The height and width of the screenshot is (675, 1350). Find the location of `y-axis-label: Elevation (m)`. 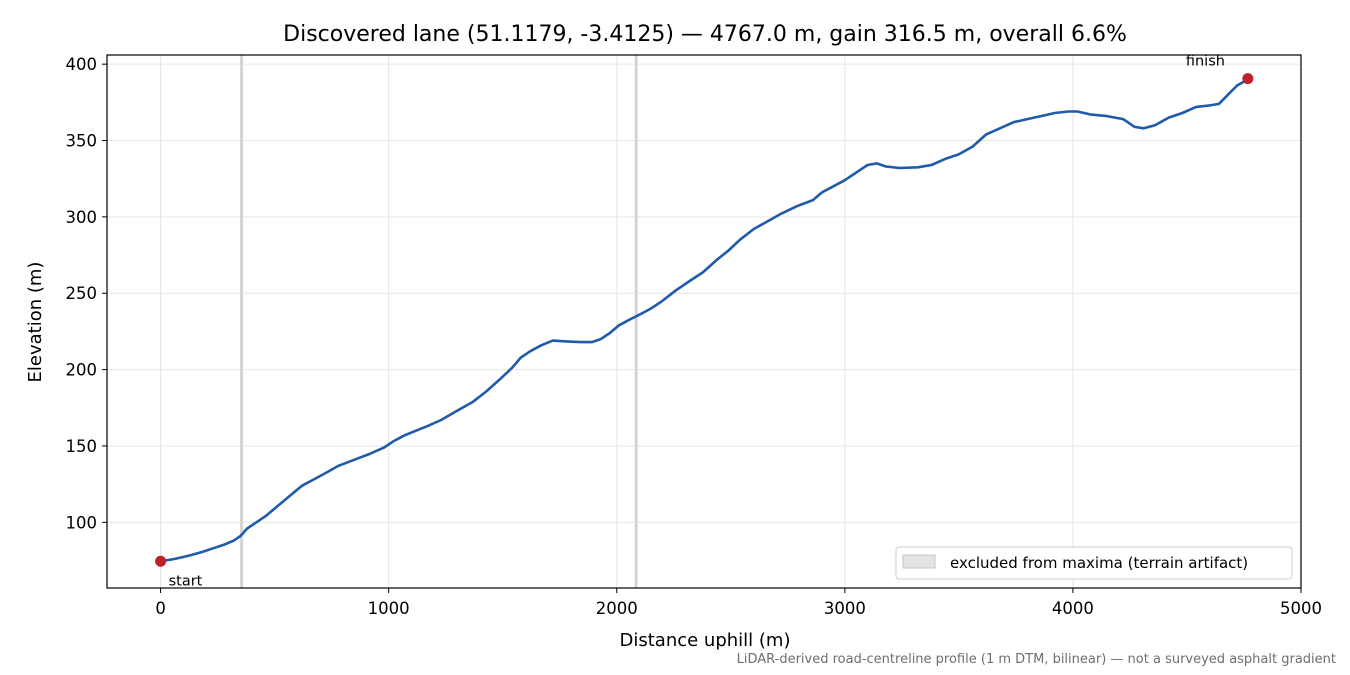

y-axis-label: Elevation (m) is located at coordinates (35, 322).